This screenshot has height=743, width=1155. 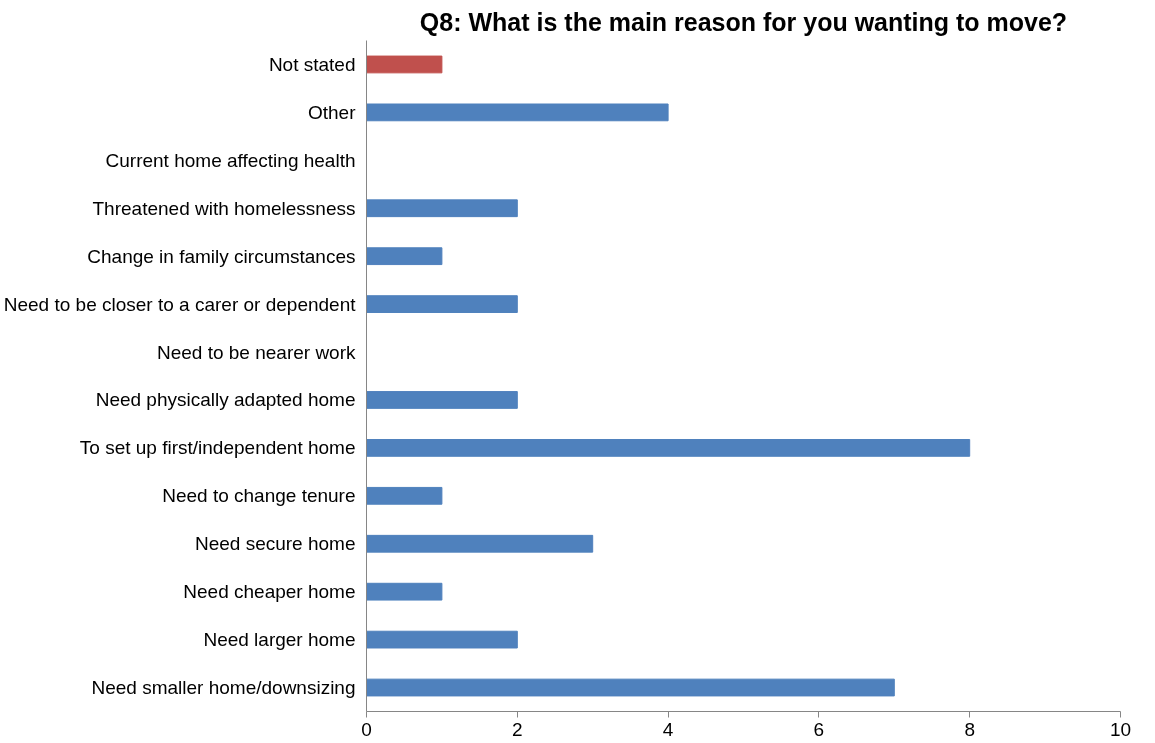 I want to click on y-tick-label: To set up first/independent home, so click(x=217, y=448).